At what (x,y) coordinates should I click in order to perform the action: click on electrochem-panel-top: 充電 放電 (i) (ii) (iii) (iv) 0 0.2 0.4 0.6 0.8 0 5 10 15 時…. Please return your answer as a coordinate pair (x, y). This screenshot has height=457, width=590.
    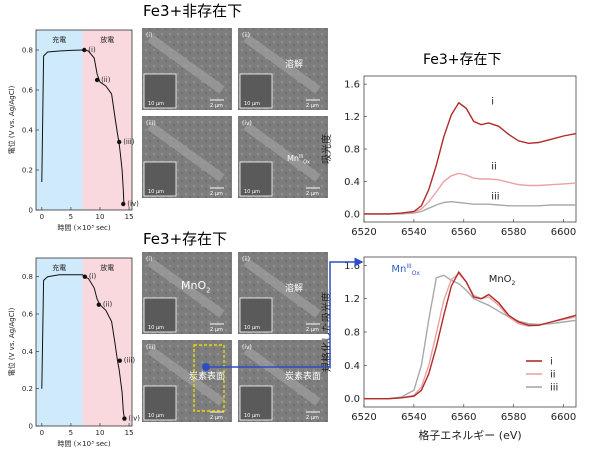
    Looking at the image, I should click on (73, 130).